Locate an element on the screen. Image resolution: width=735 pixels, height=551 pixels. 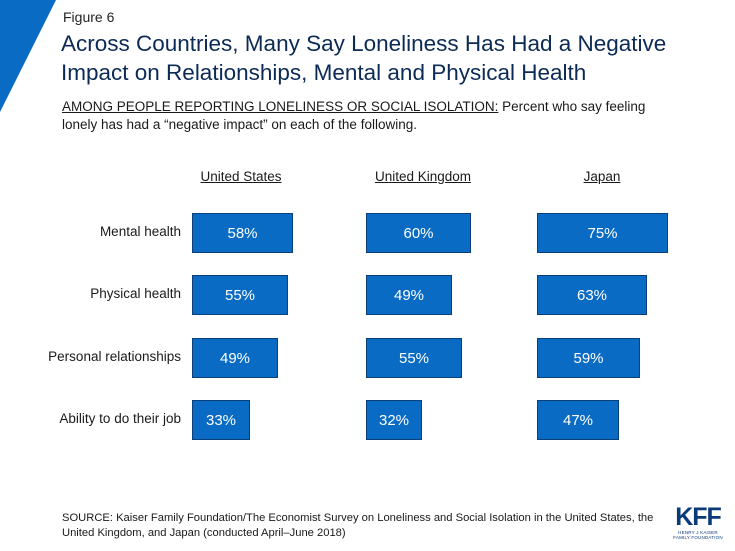
bar-0-0: 58% is located at coordinates (242, 233).